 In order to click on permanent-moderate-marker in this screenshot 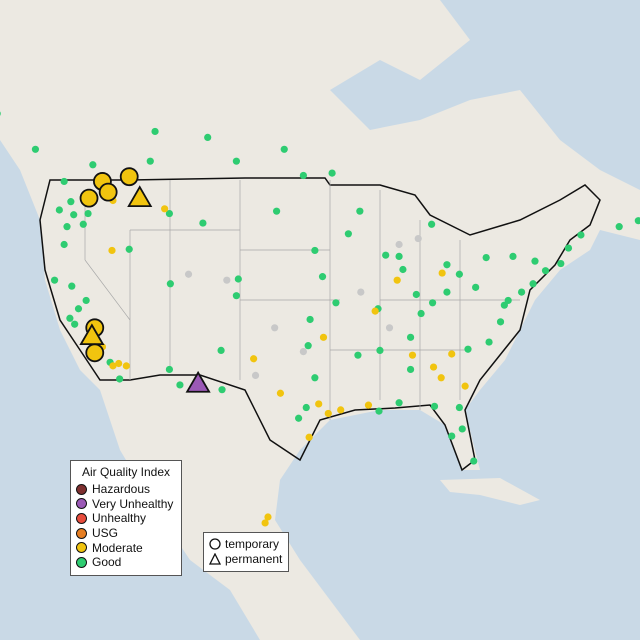, I will do `click(140, 196)`.